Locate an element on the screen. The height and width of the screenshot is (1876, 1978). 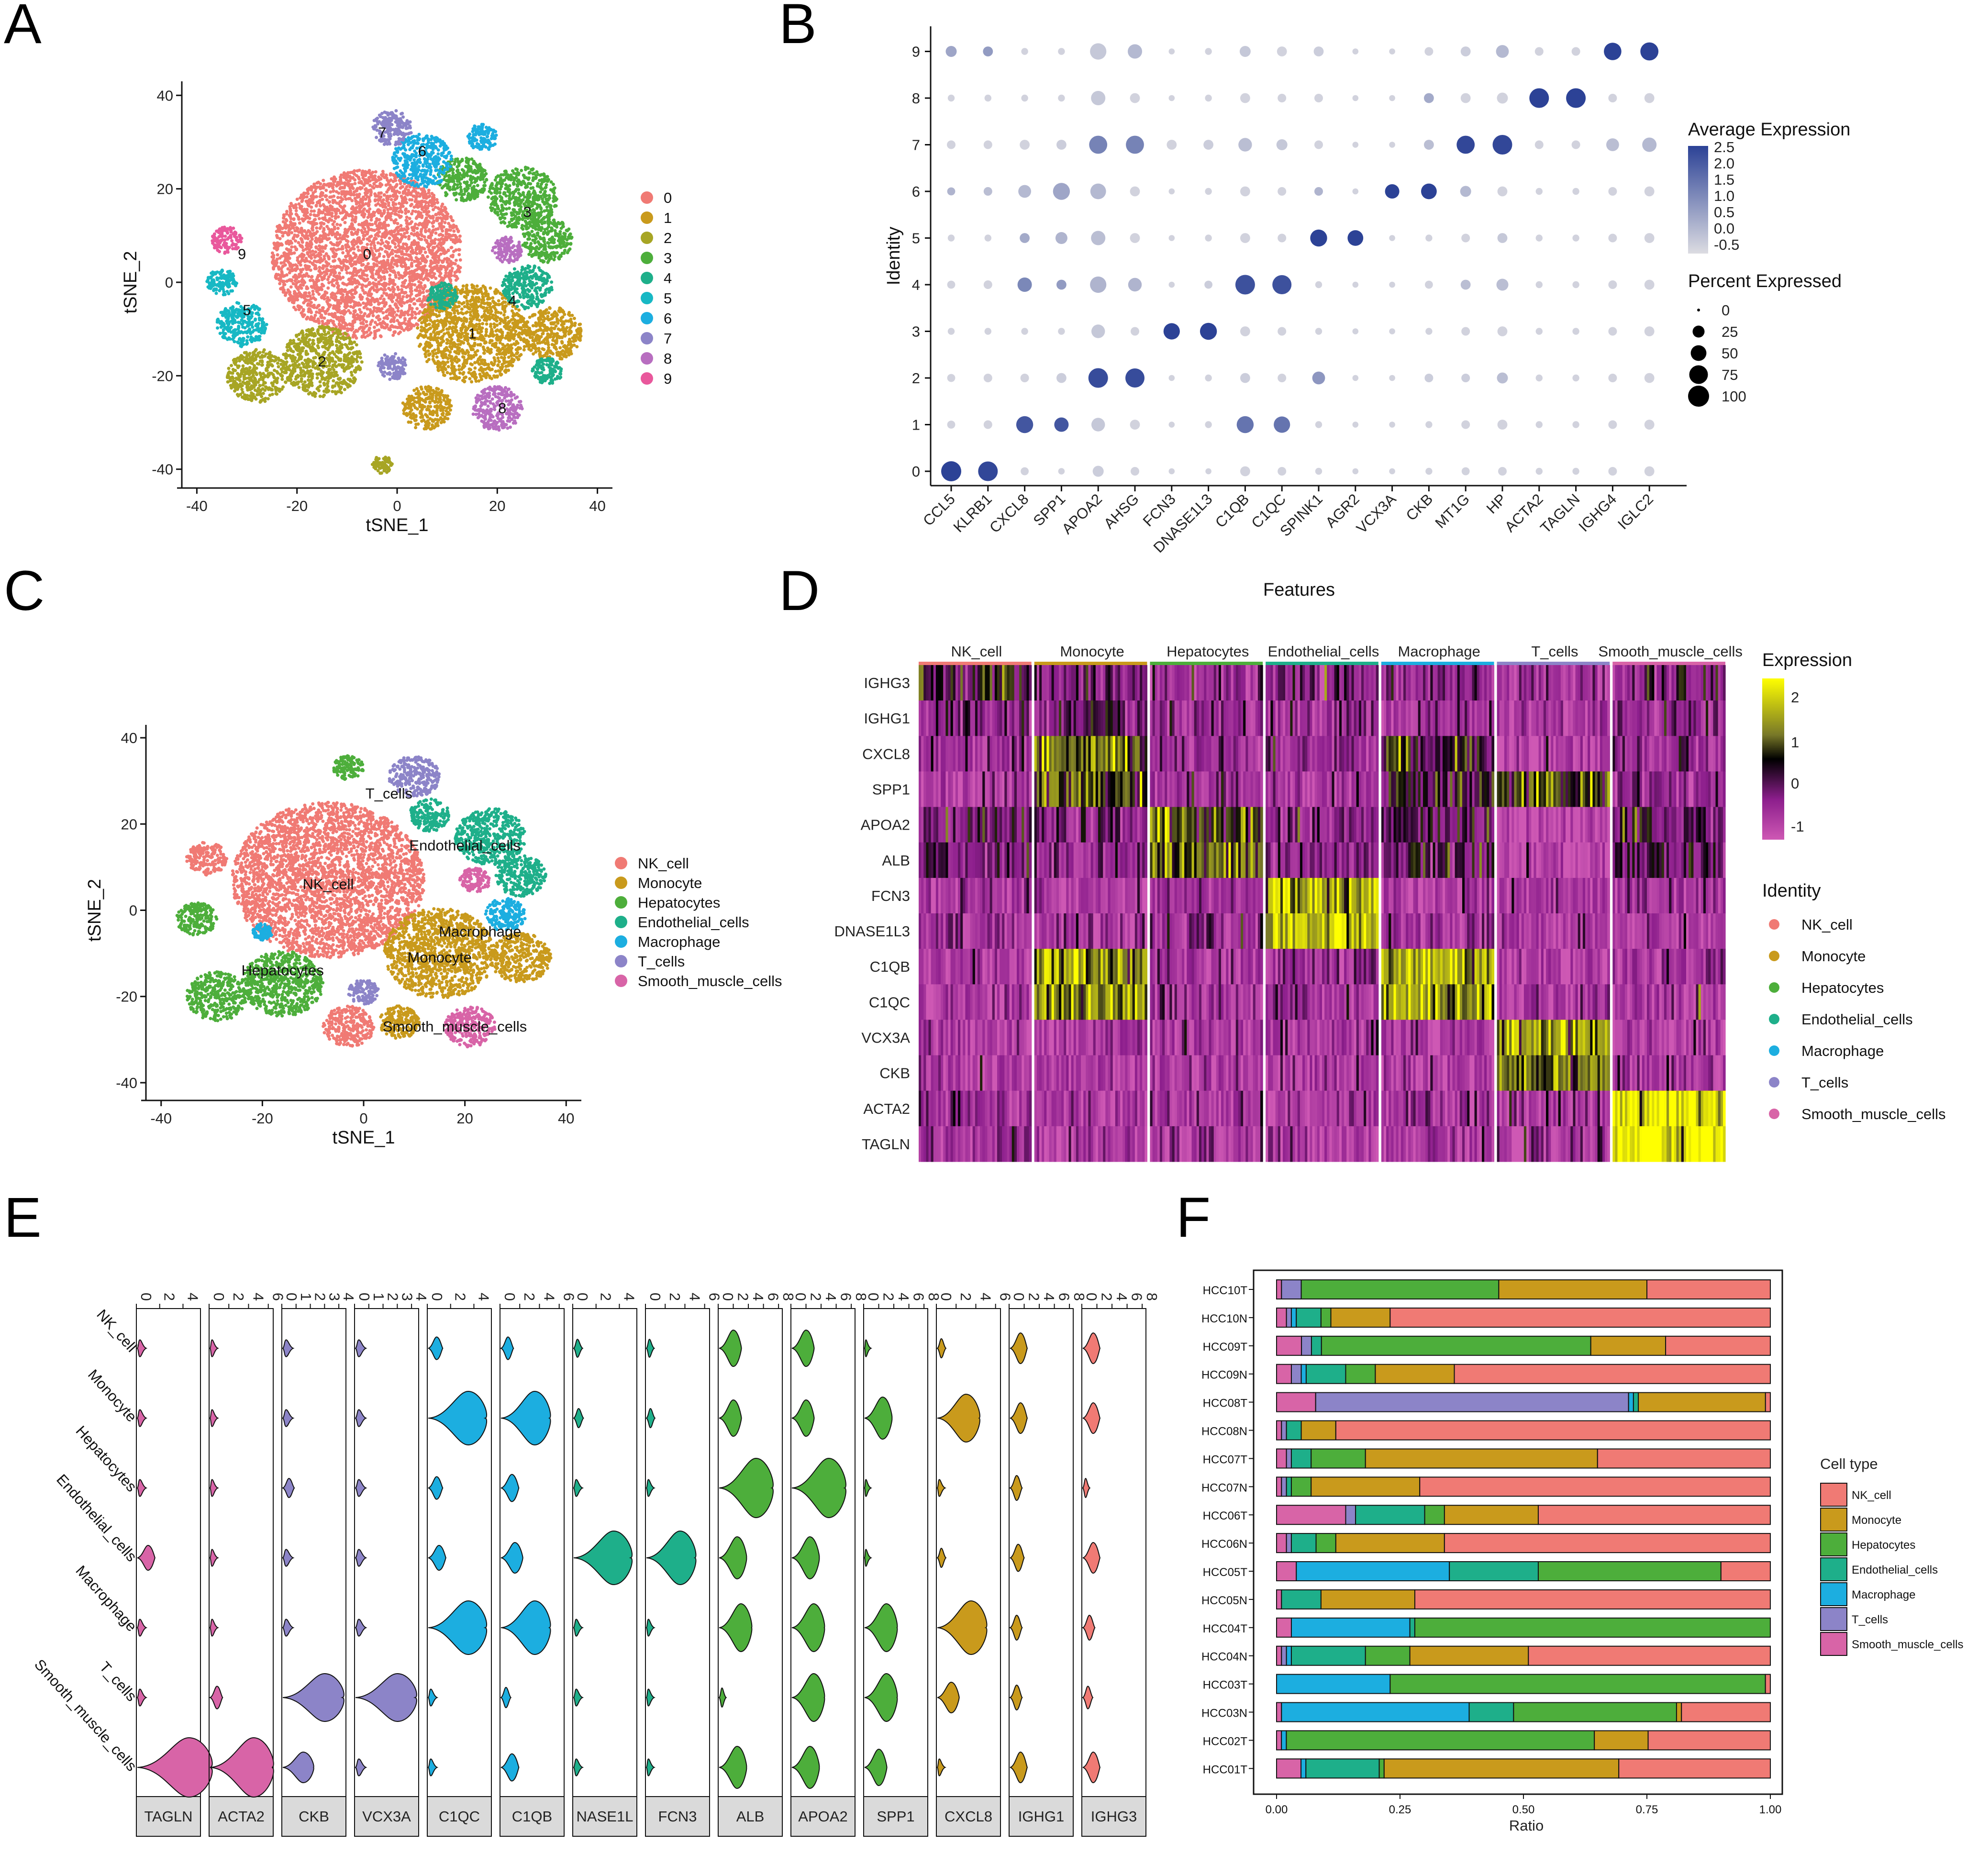
panel-c-legend-swatch-T_cells is located at coordinates (621, 961).